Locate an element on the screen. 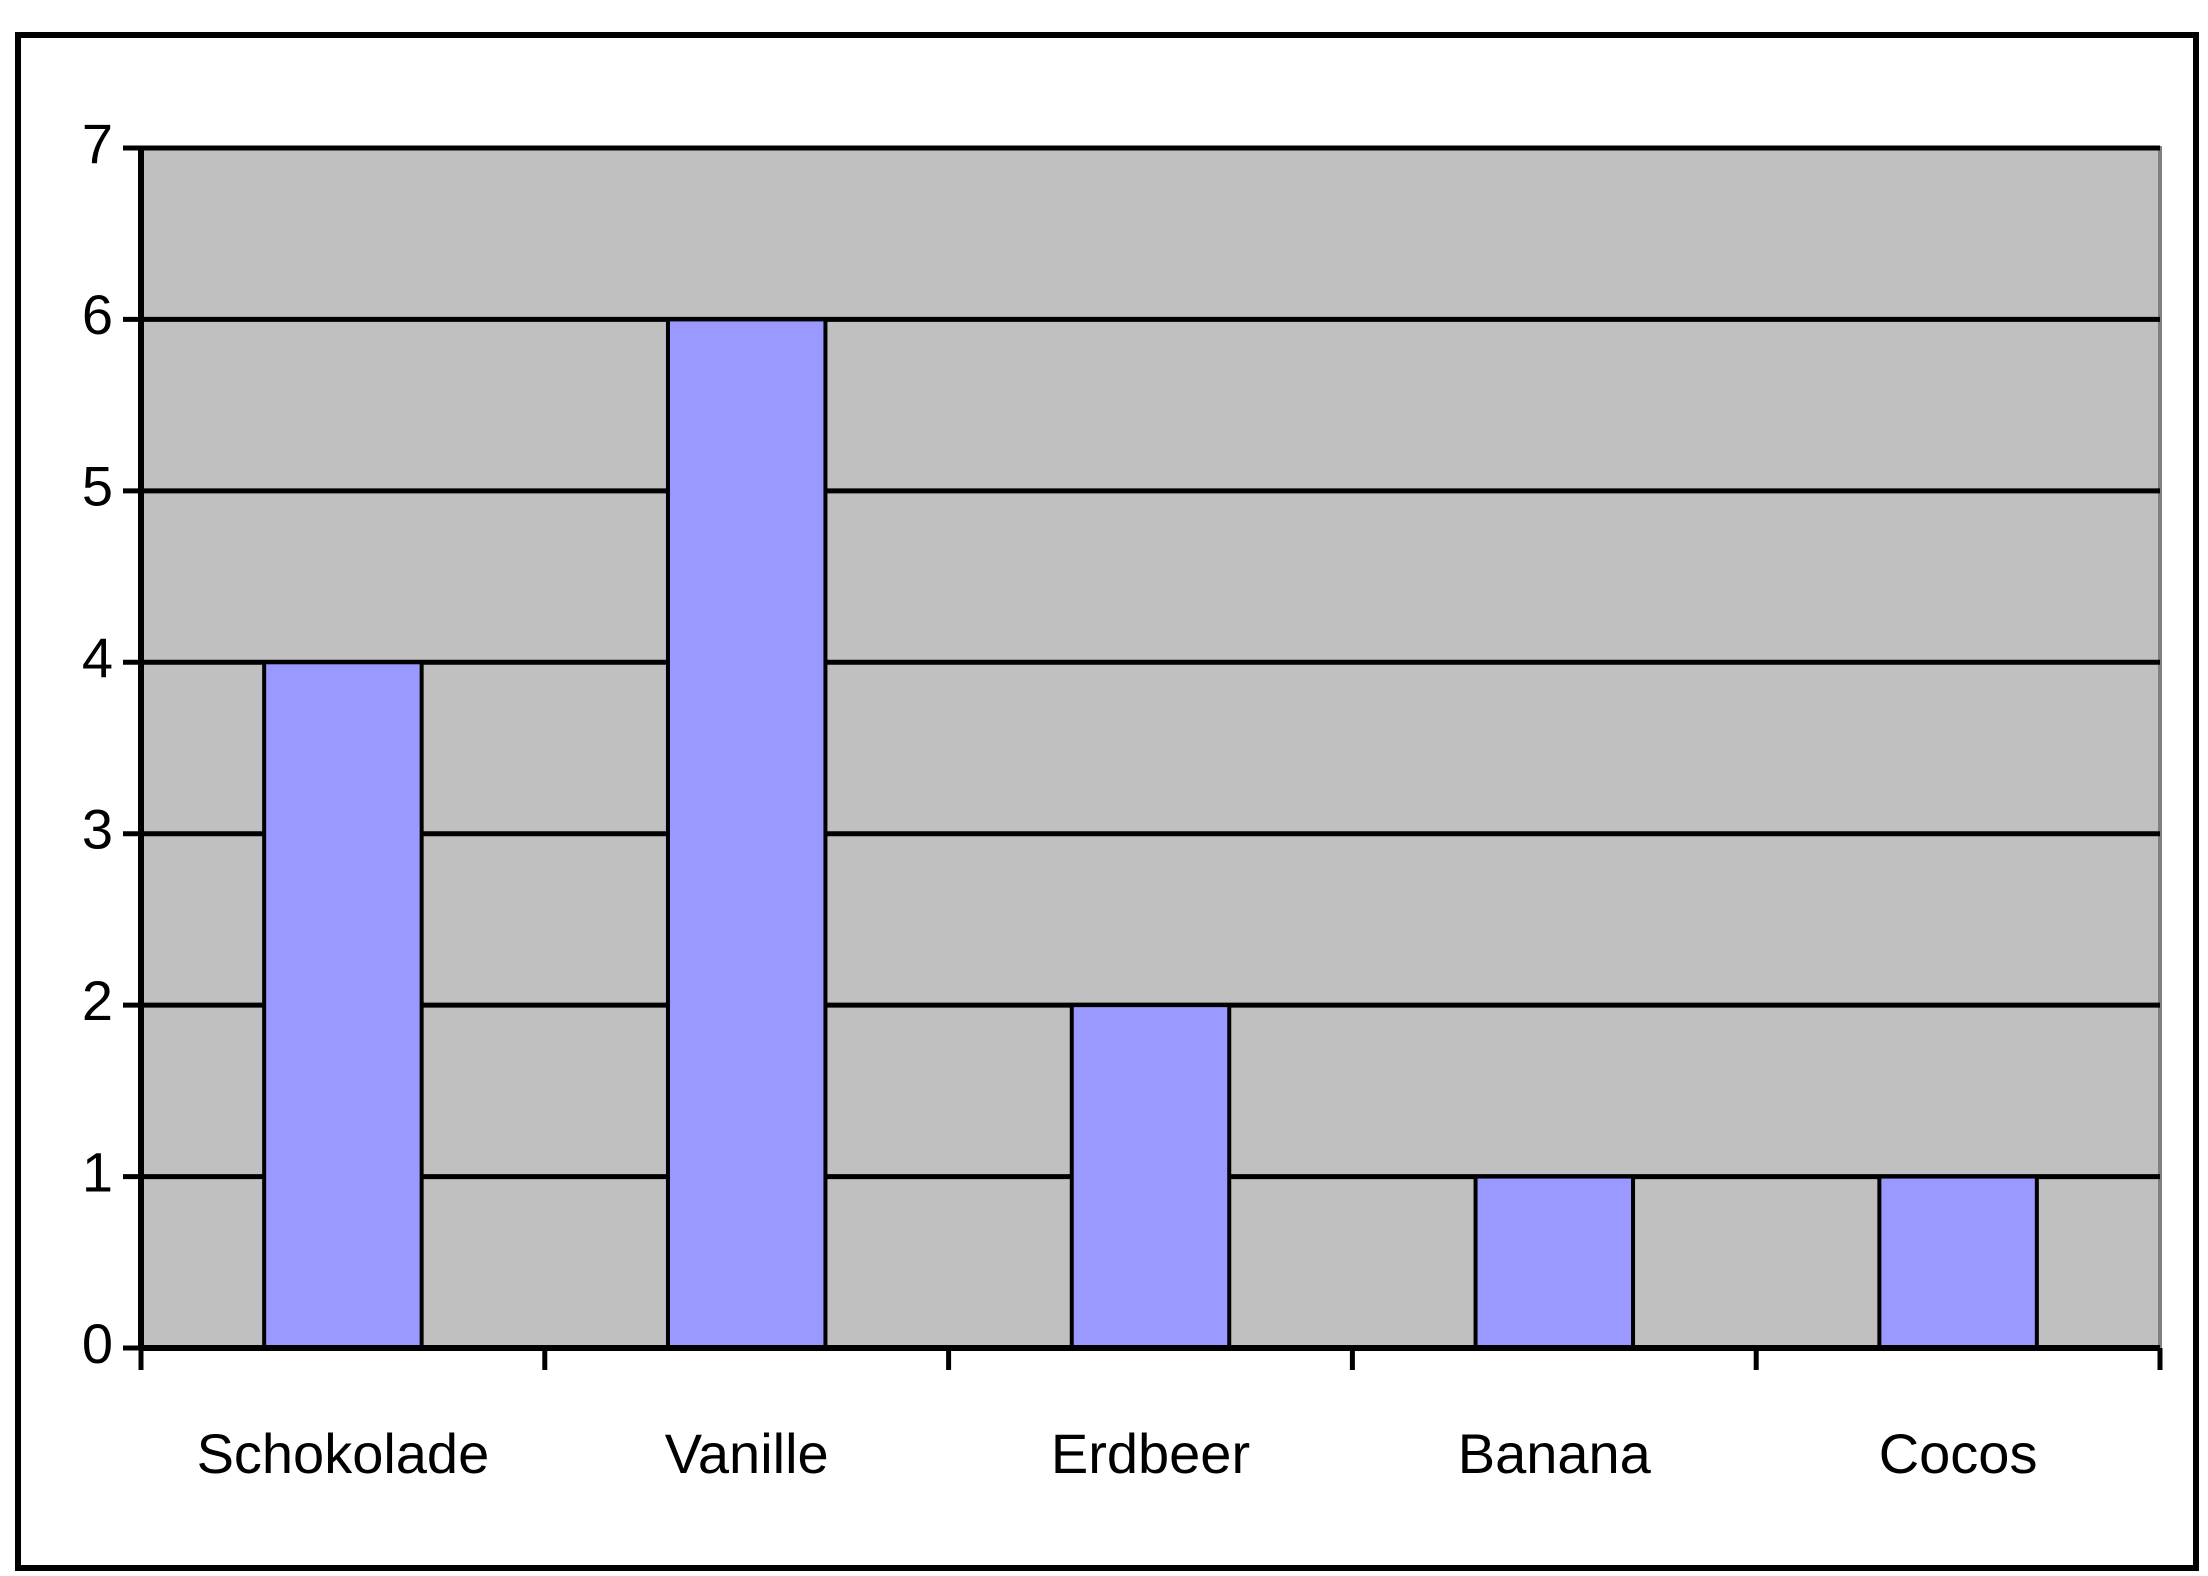  y-tick-label: 3 is located at coordinates (97, 829).